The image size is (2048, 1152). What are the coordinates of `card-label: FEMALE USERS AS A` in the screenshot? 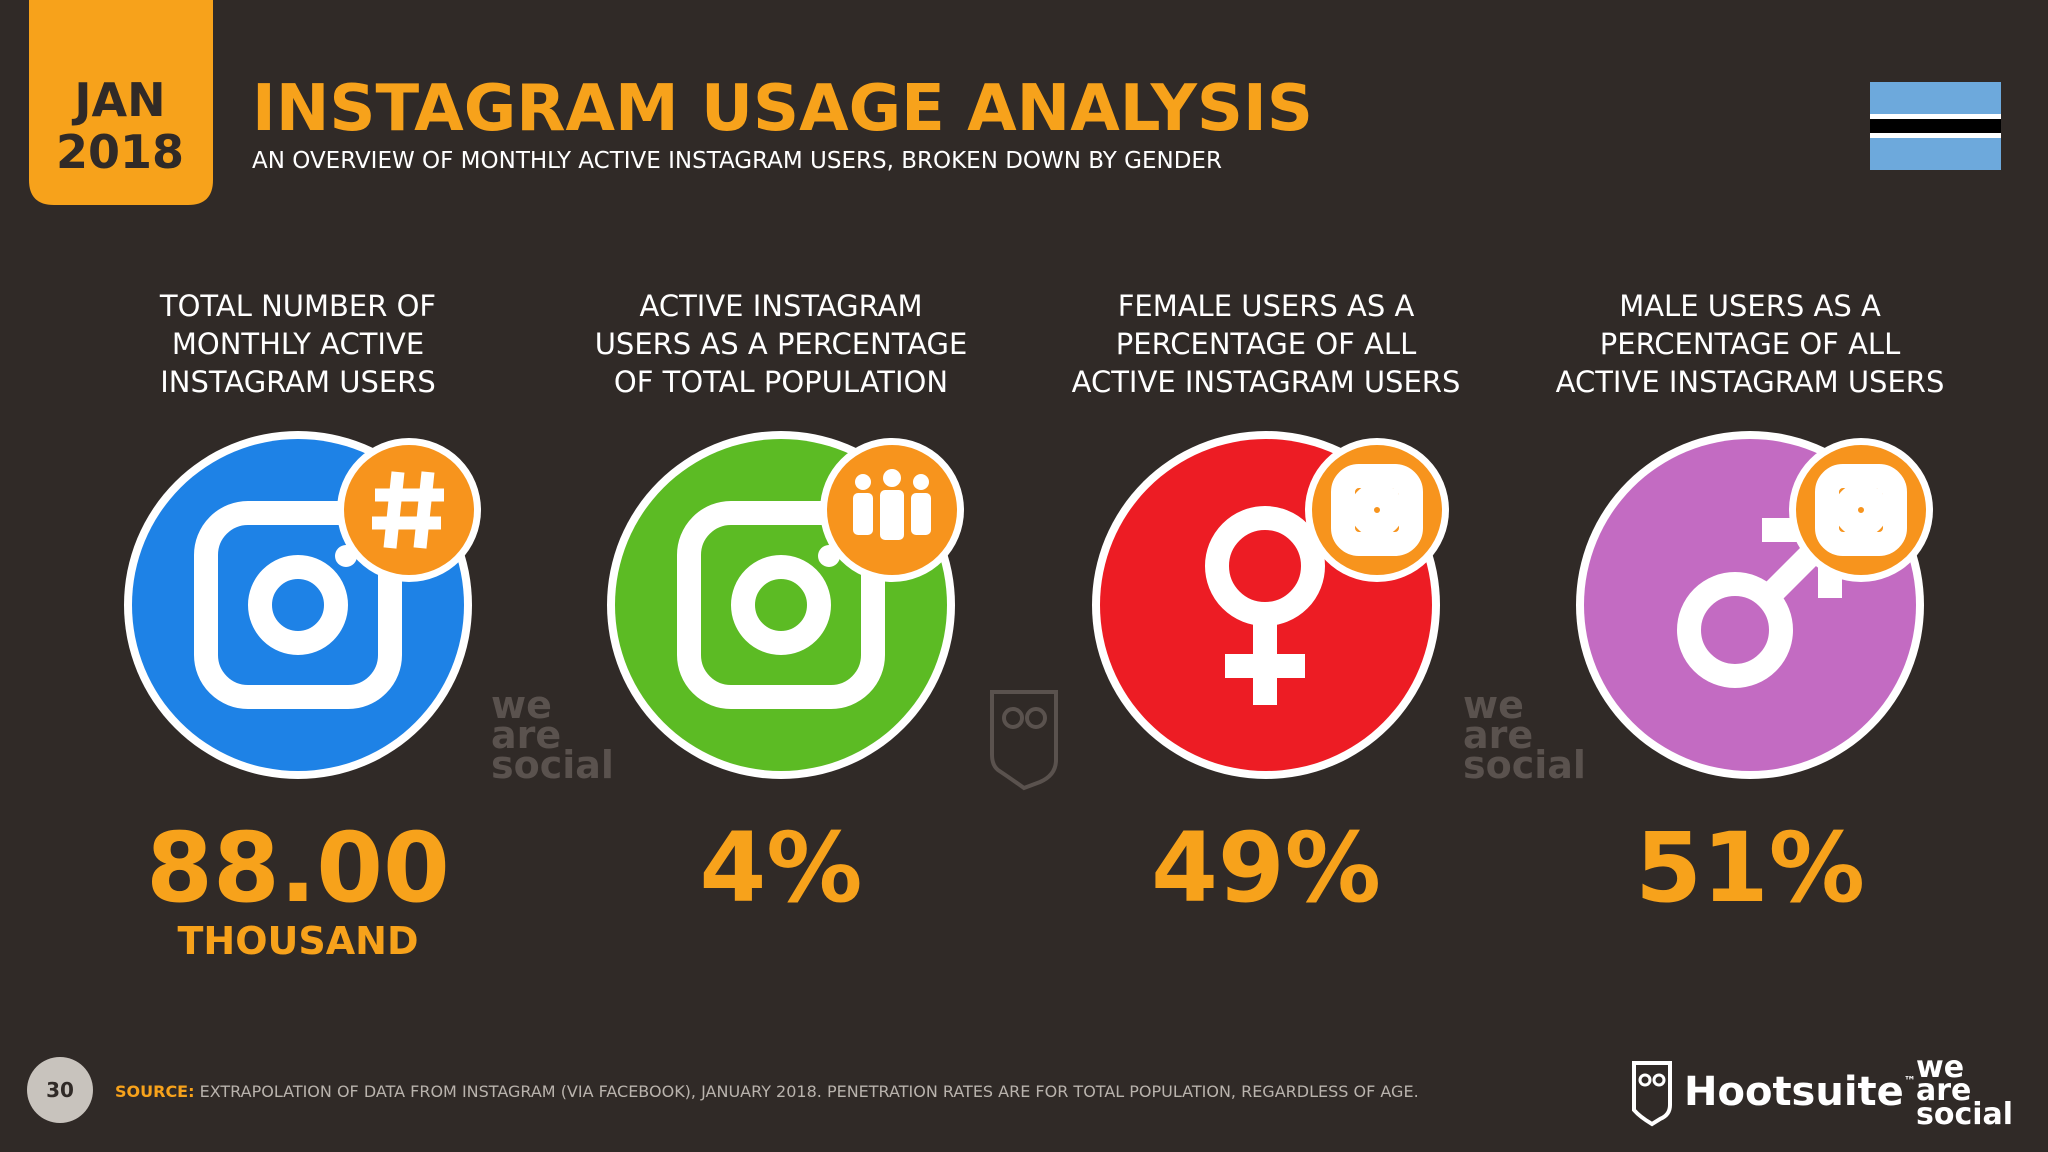 It's located at (1266, 306).